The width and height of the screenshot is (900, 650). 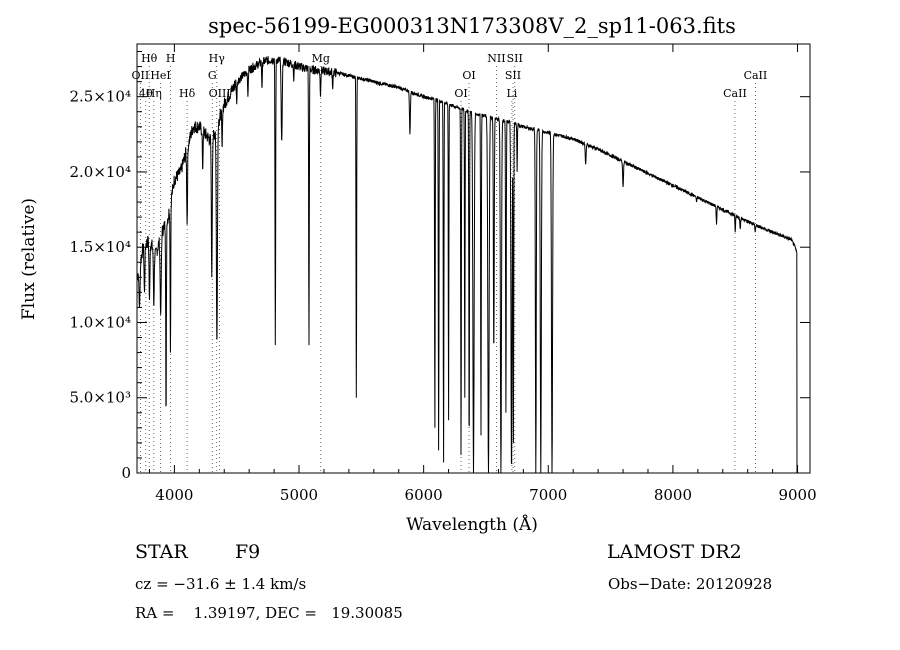 What do you see at coordinates (149, 58) in the screenshot?
I see `marker-label: Hθ` at bounding box center [149, 58].